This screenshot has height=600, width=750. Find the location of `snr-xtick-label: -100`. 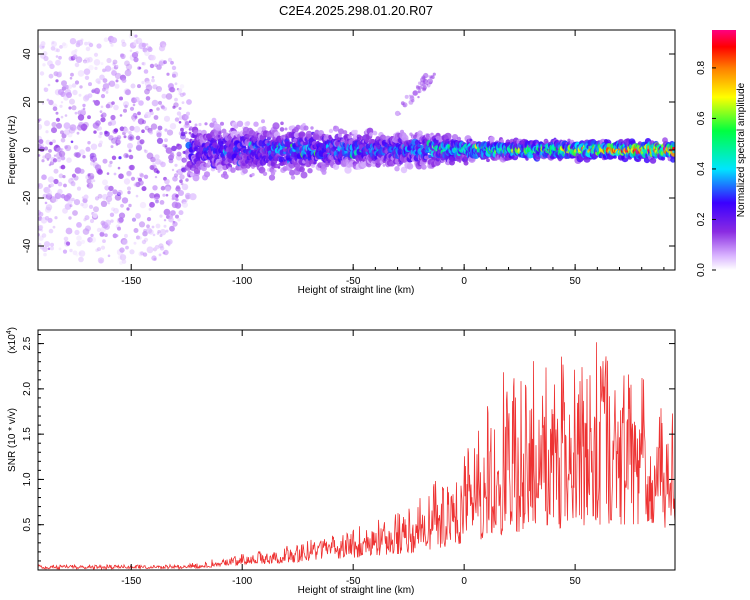

snr-xtick-label: -100 is located at coordinates (242, 581).